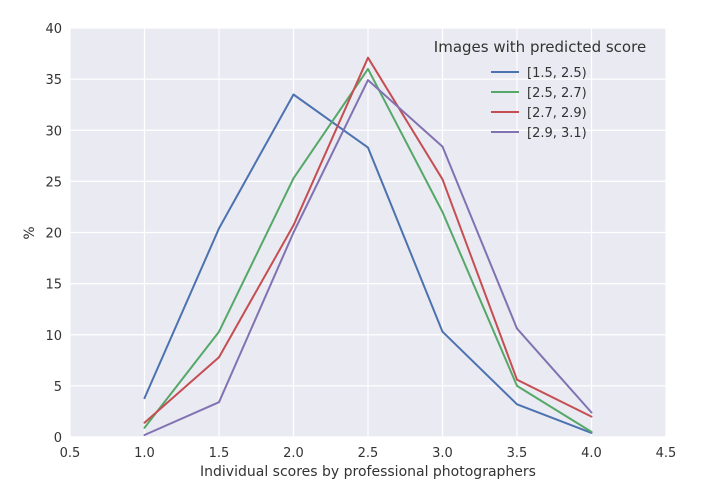  What do you see at coordinates (53, 182) in the screenshot?
I see `y-tick-label: 25` at bounding box center [53, 182].